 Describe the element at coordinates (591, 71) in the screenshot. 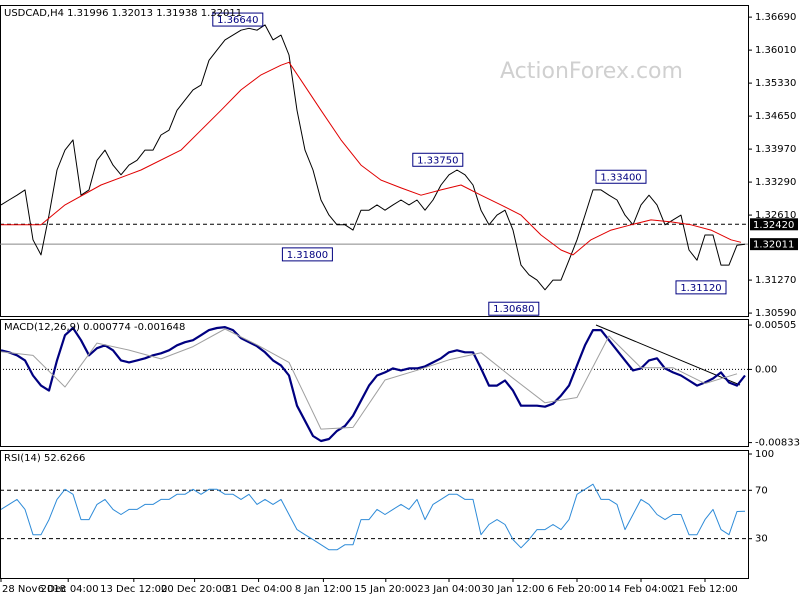

I see `watermark: ActionForex.com` at that location.